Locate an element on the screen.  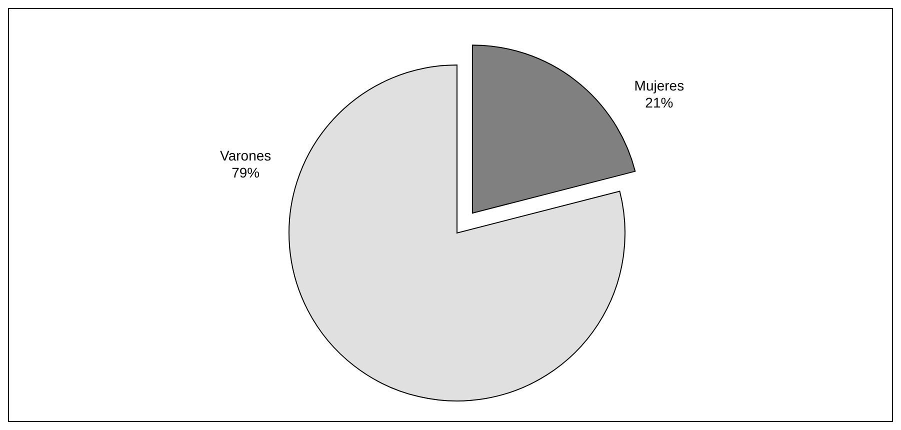
data-label: 79% is located at coordinates (246, 172).